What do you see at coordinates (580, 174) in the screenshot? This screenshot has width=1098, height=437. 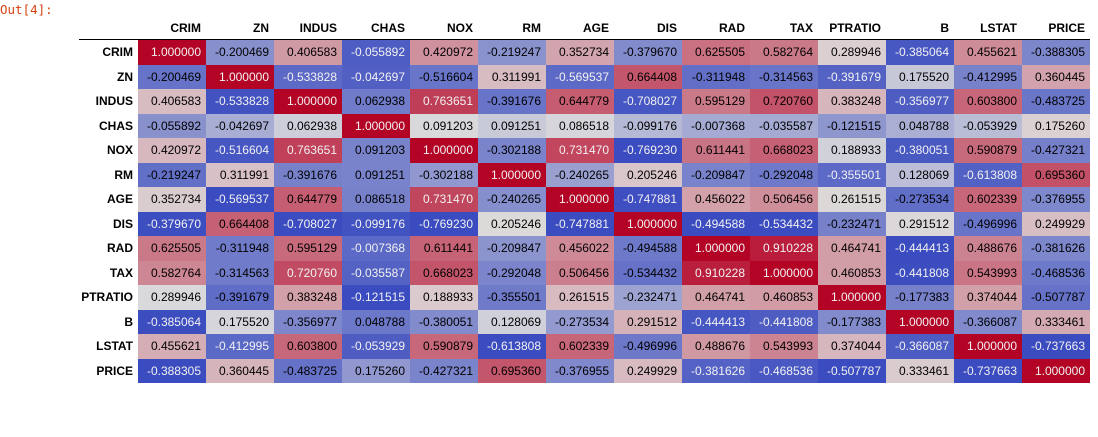 I see `correlation-cell: -0.240265` at bounding box center [580, 174].